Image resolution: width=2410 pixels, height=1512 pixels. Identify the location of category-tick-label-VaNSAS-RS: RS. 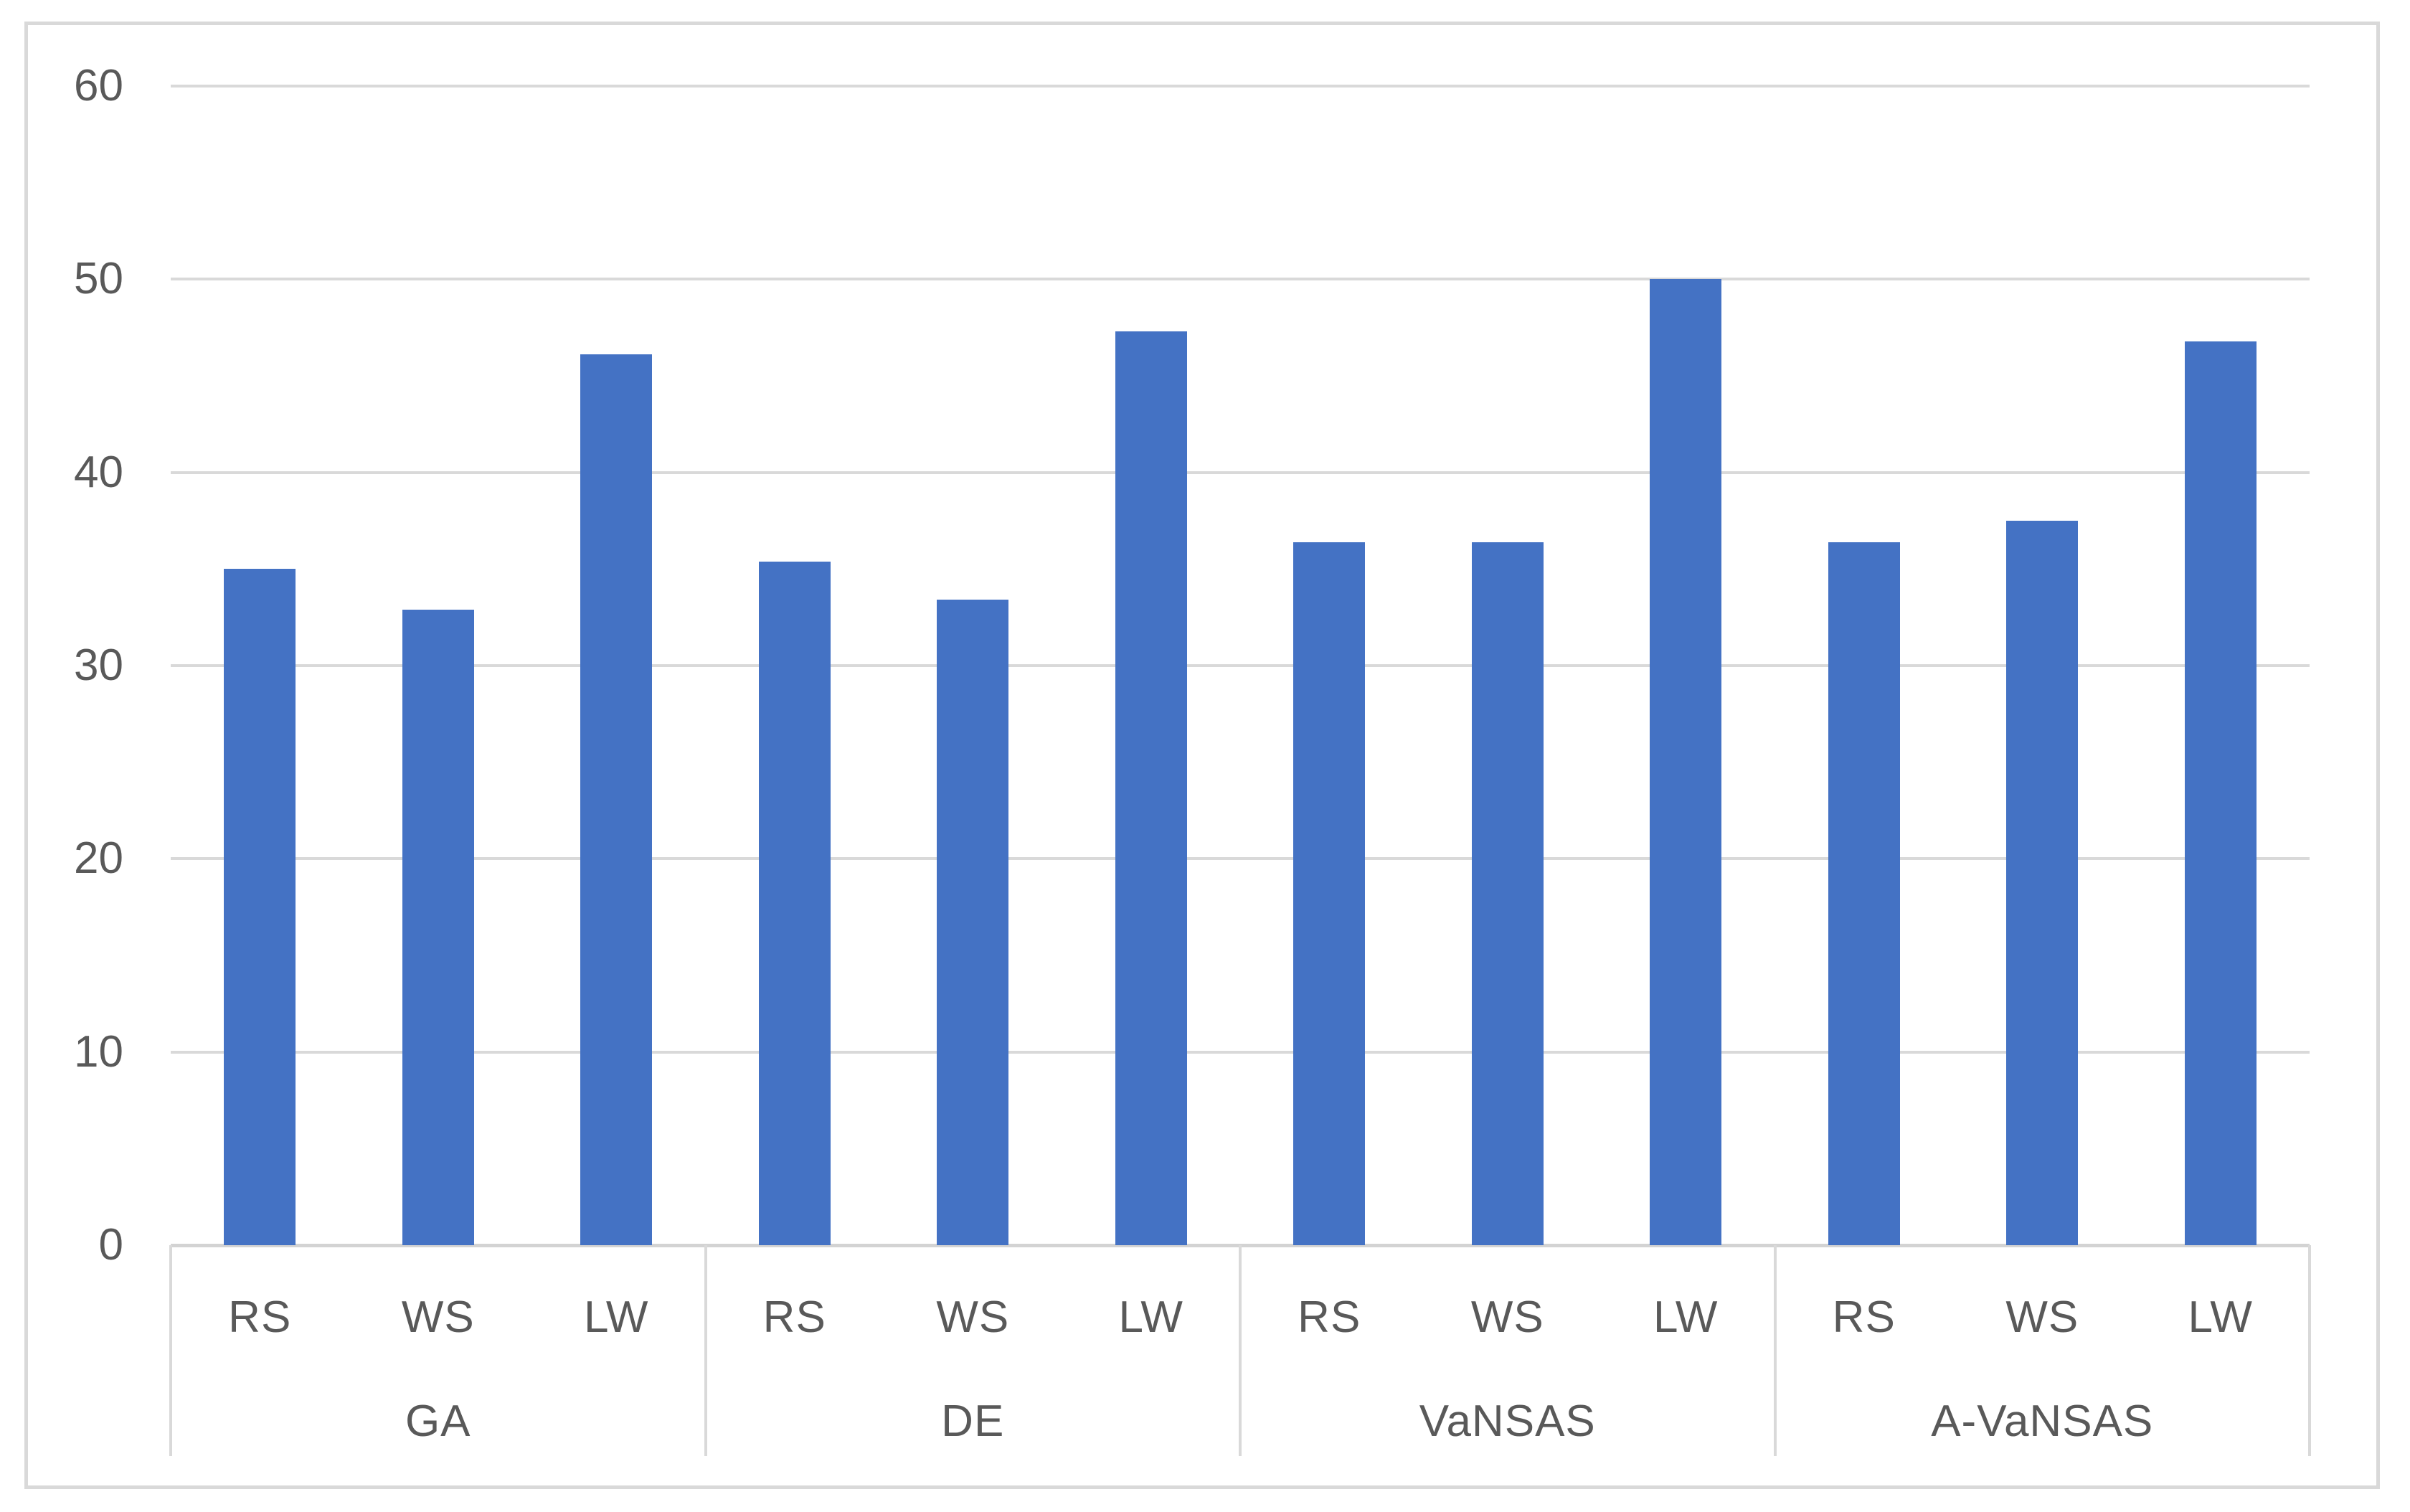
(1329, 1317).